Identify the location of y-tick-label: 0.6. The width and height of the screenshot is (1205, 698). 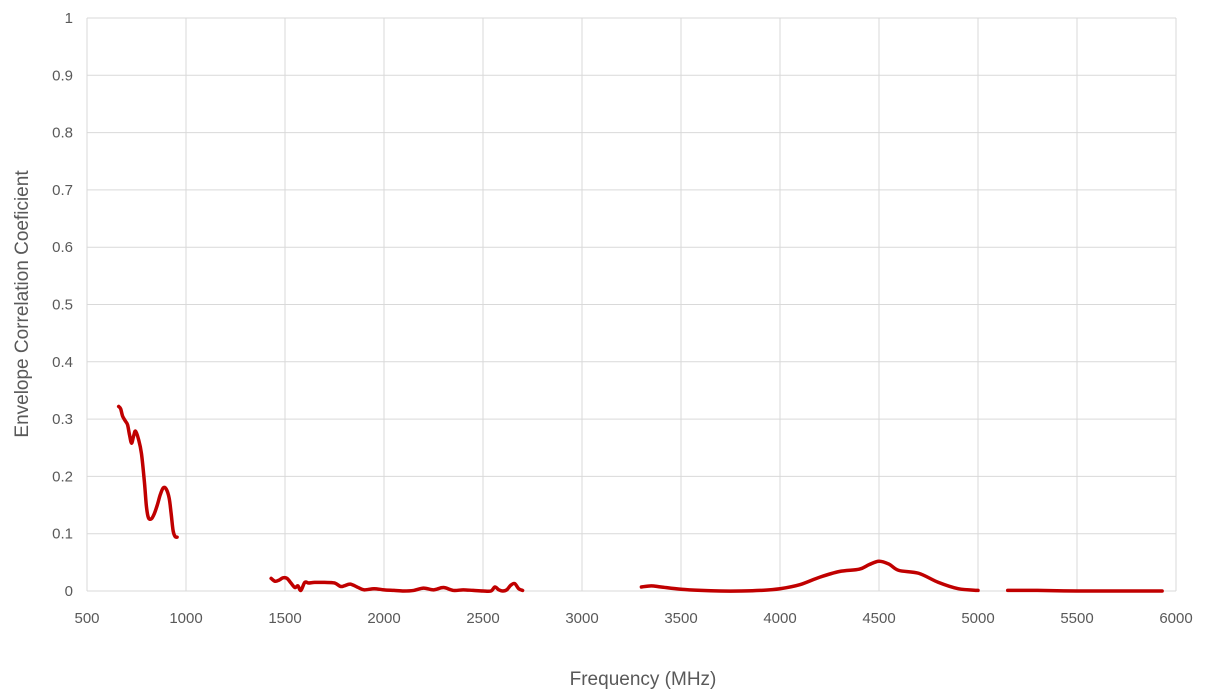
(62, 247).